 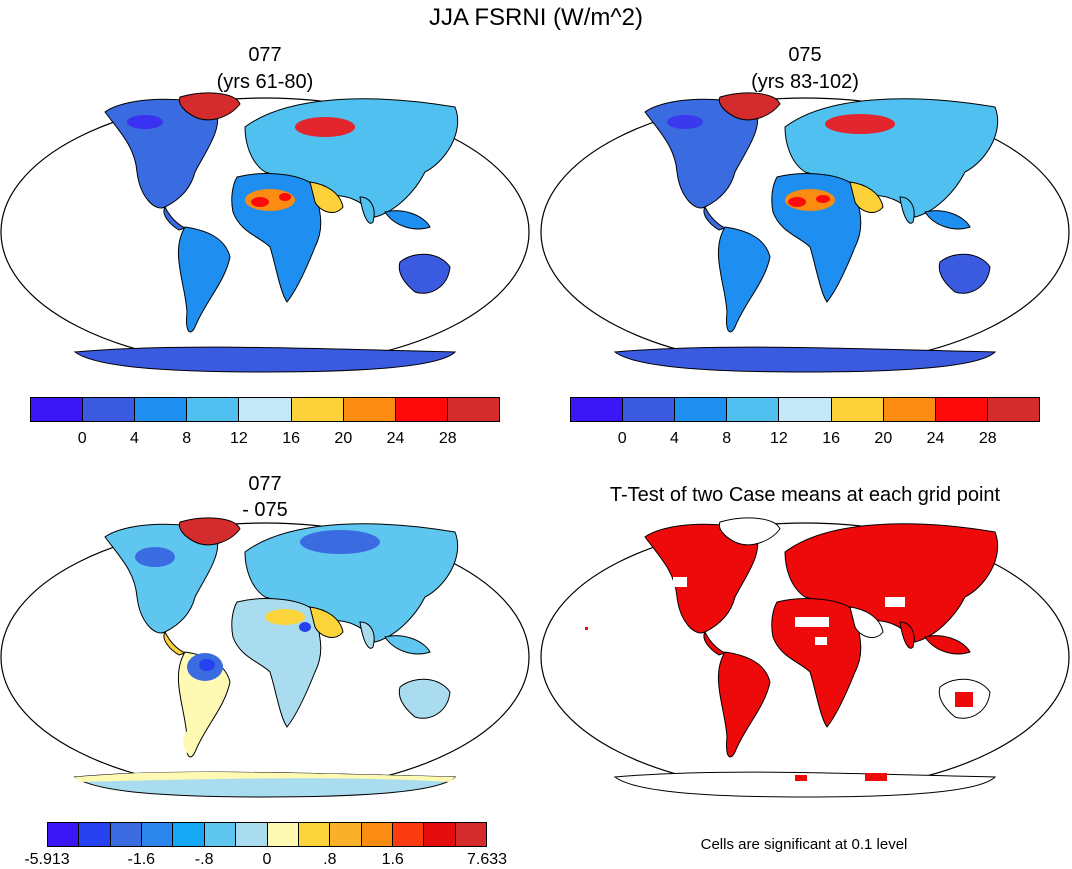 What do you see at coordinates (260, 202) in the screenshot?
I see `panel1-sahara-core` at bounding box center [260, 202].